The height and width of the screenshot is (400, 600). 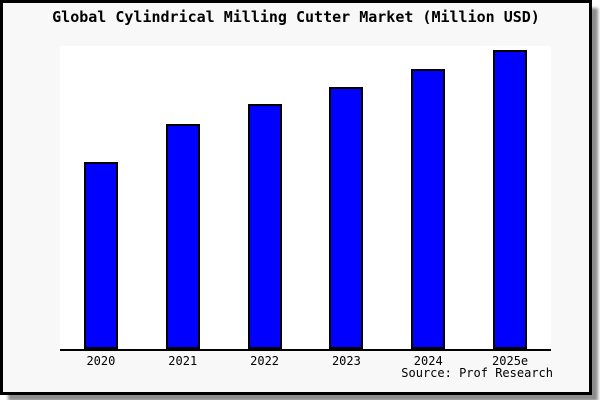 What do you see at coordinates (510, 361) in the screenshot?
I see `x-axis-label-2025e: 2025e` at bounding box center [510, 361].